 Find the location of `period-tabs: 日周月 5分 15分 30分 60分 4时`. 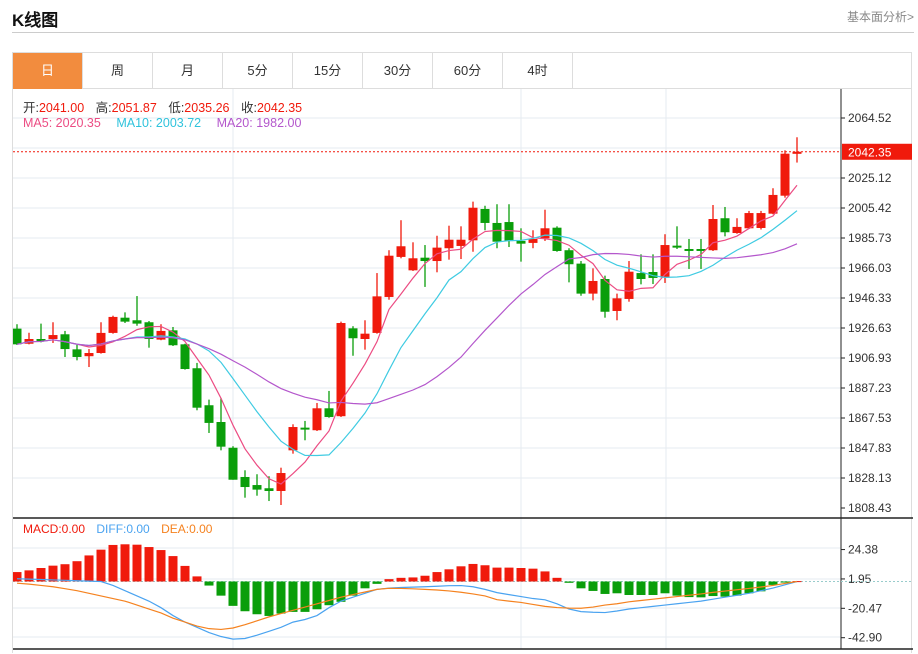

period-tabs: 日周月 5分 15分 30分 60分 4时 is located at coordinates (462, 71).